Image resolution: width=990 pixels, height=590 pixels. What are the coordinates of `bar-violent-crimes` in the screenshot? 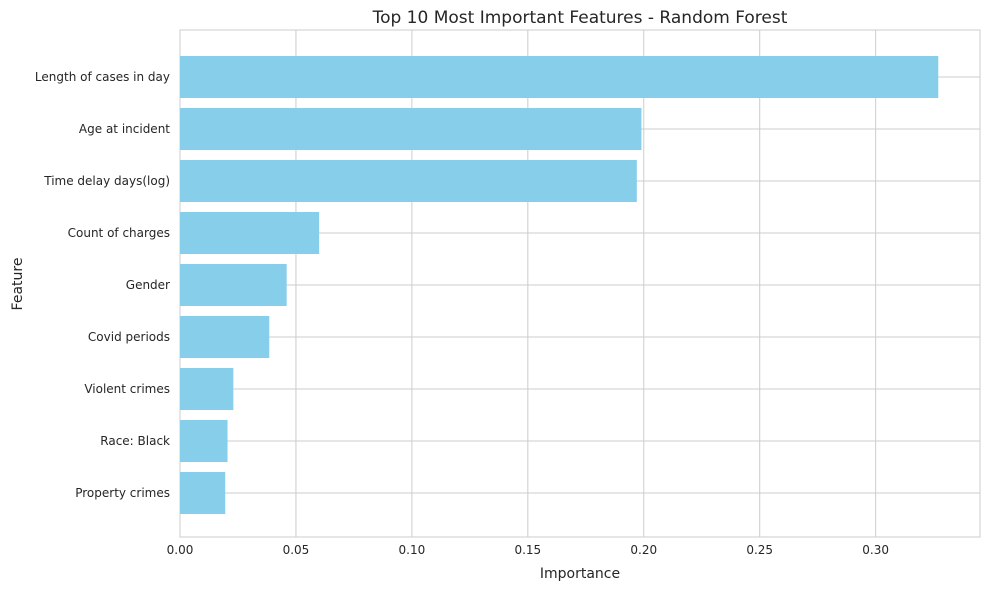 It's located at (207, 389).